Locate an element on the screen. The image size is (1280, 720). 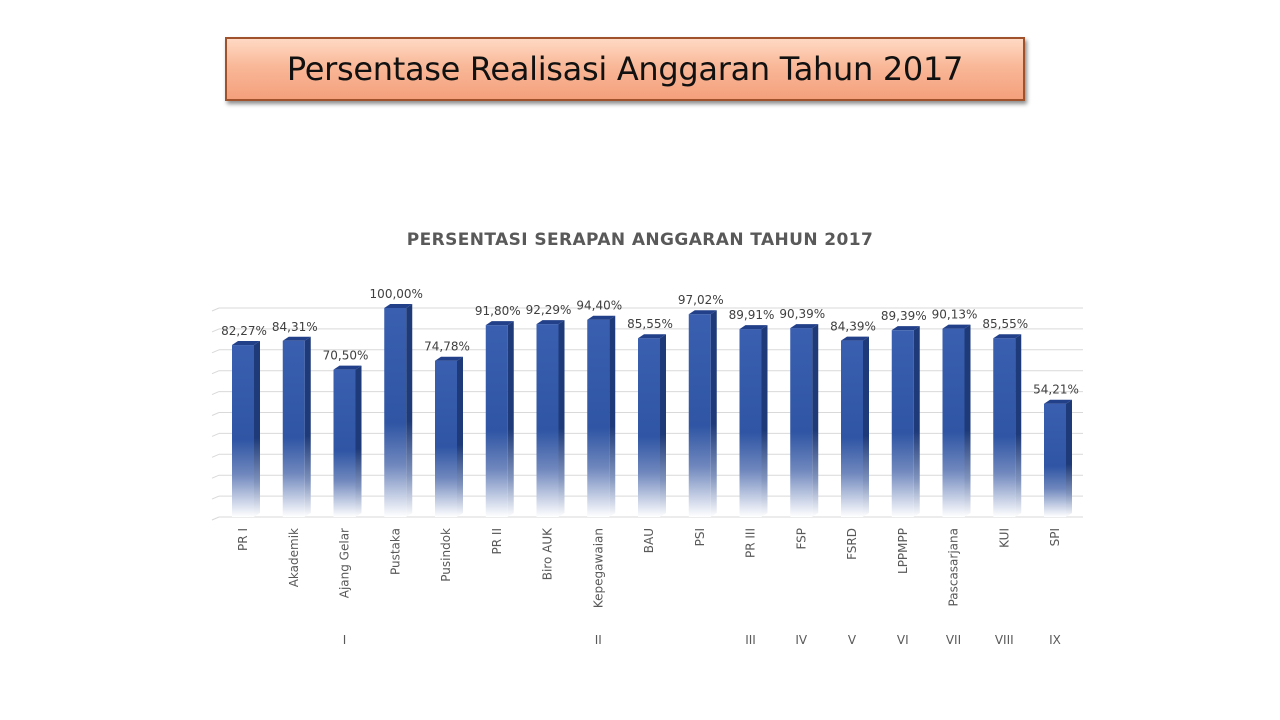
group-label: VIII is located at coordinates (1004, 640).